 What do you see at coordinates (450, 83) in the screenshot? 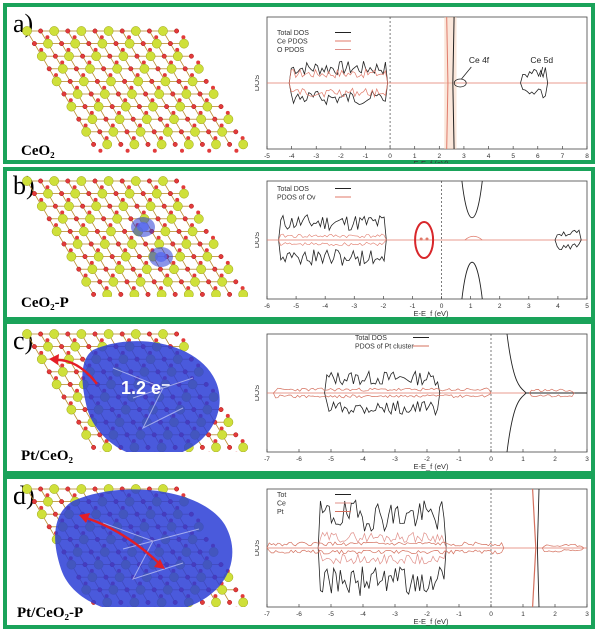
I see `ce4f-band-highlight` at bounding box center [450, 83].